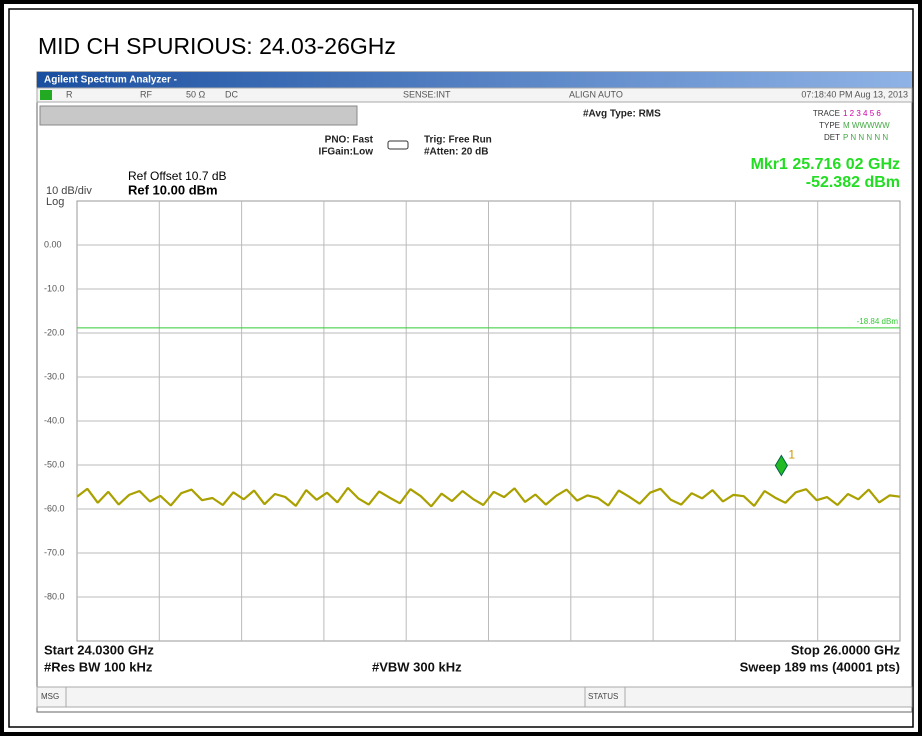 The width and height of the screenshot is (922, 736). I want to click on type-label: TYPE, so click(829, 125).